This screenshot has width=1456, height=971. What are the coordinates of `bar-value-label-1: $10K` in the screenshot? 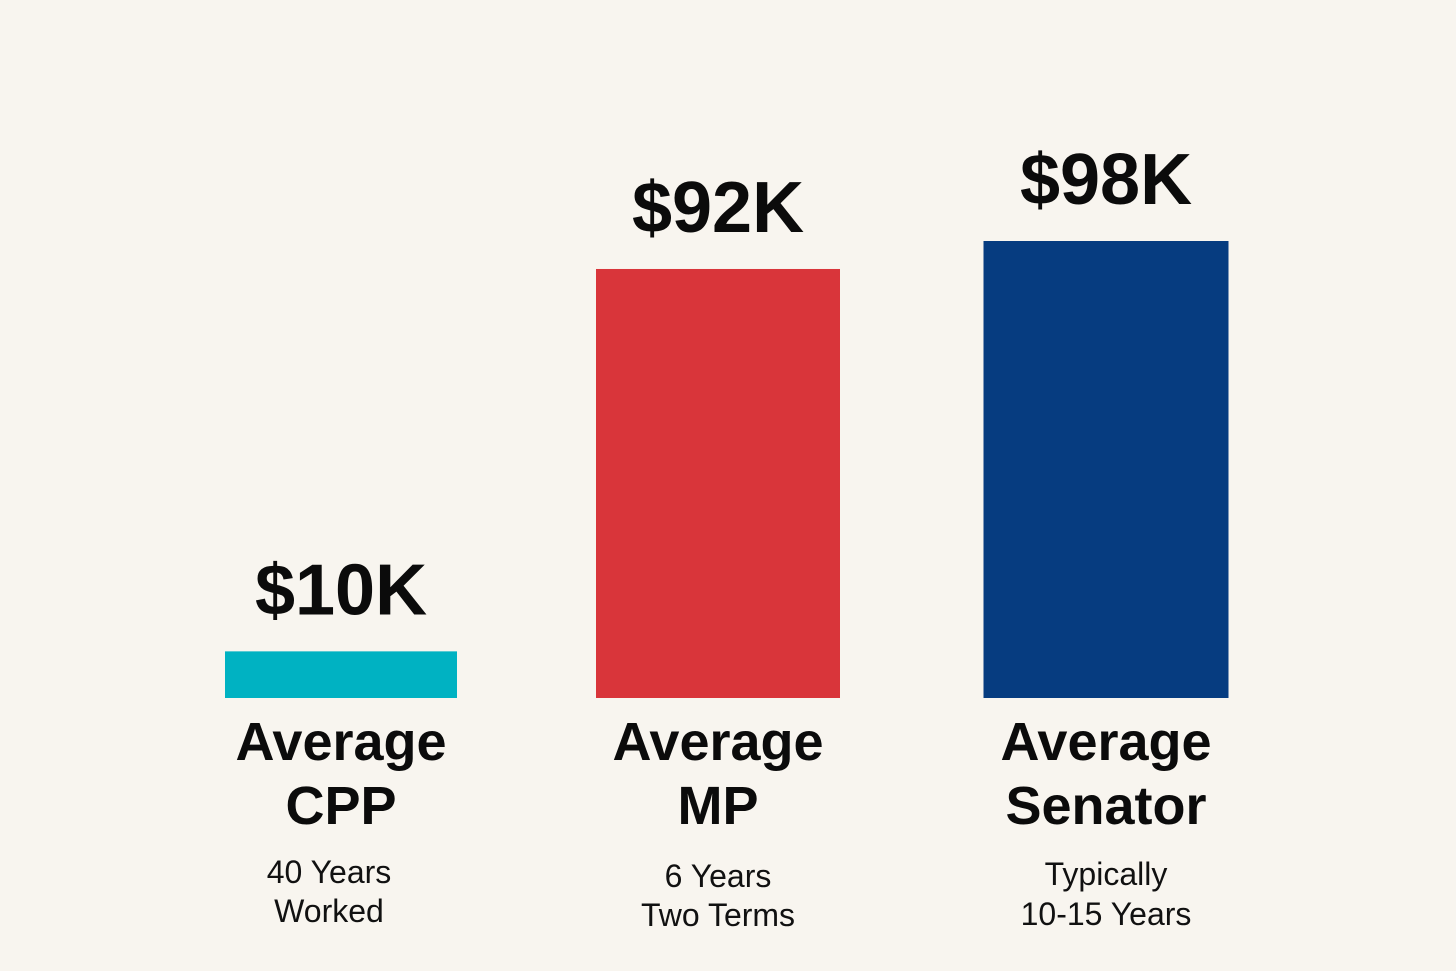 It's located at (341, 590).